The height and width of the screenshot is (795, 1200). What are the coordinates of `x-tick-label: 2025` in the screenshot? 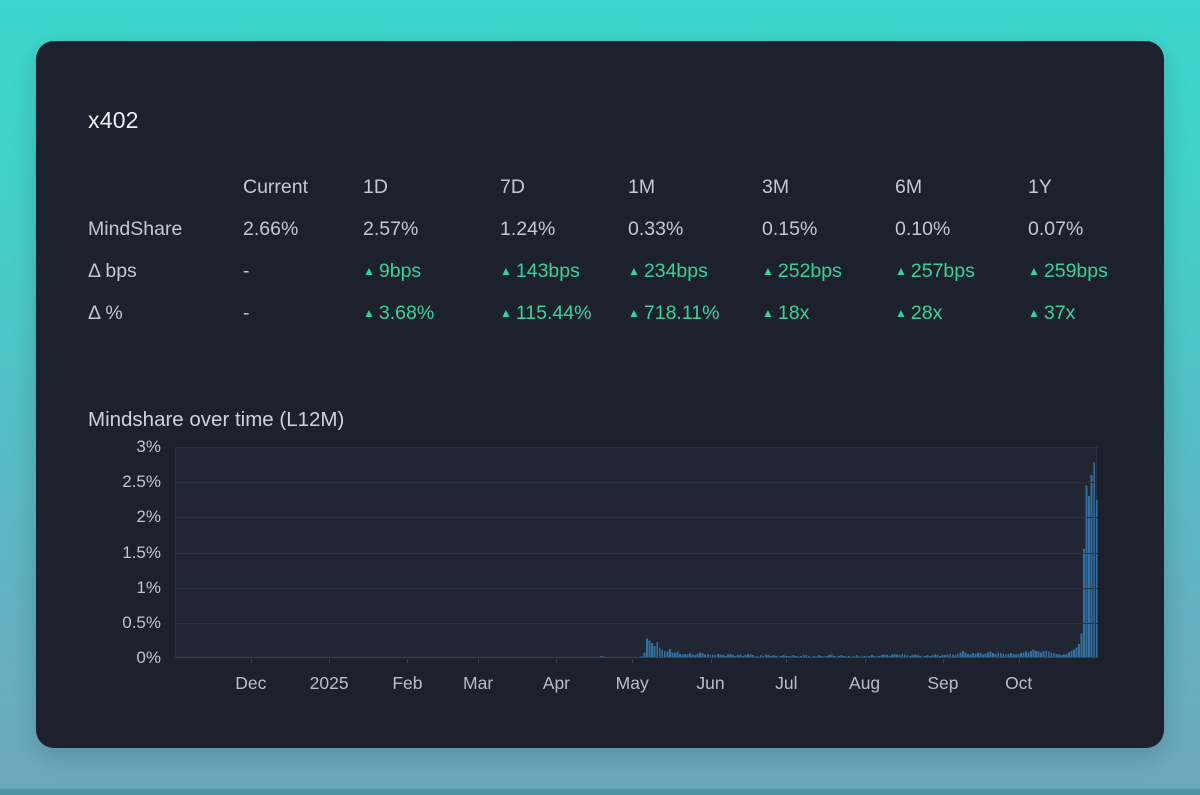 It's located at (329, 683).